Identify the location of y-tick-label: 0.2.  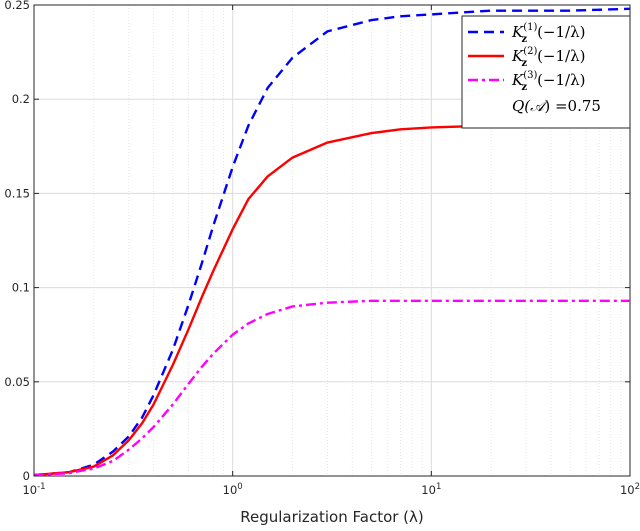
(21, 99).